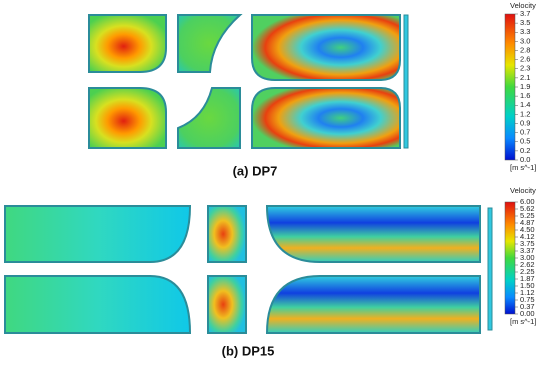  Describe the element at coordinates (248, 350) in the screenshot. I see `panel-caption: (b) DP15` at that location.